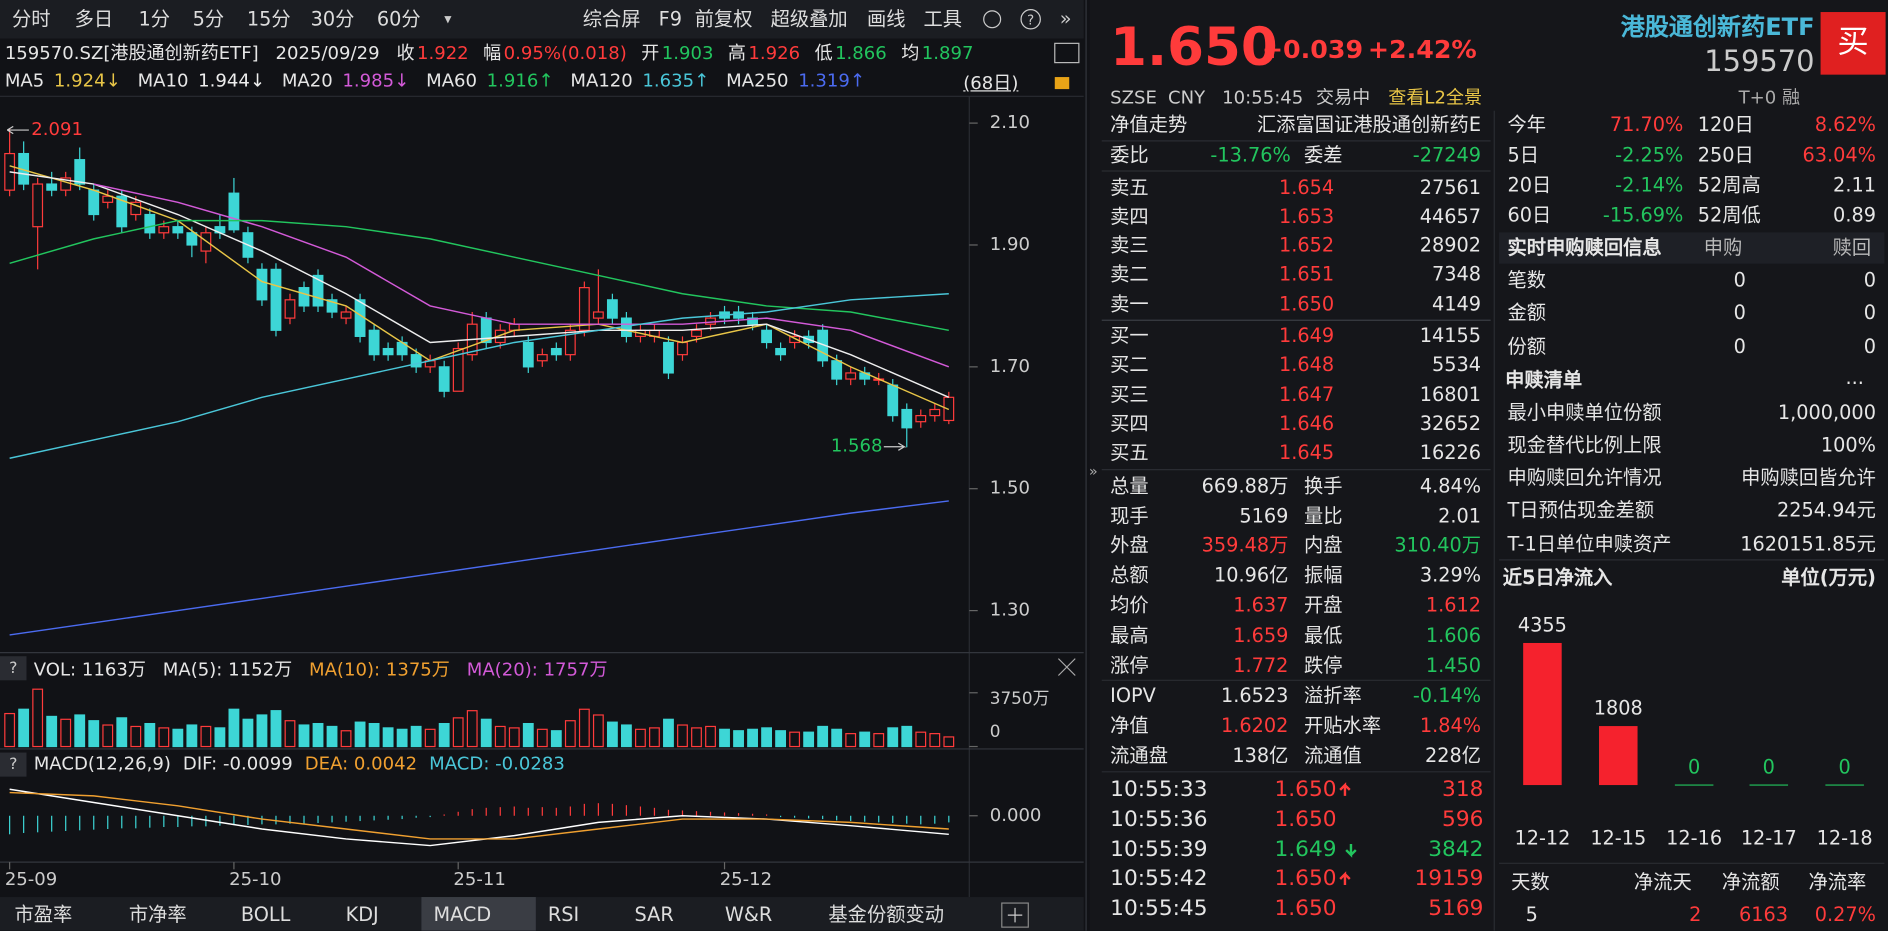 The width and height of the screenshot is (1888, 931). I want to click on period-tab: 5分, so click(208, 19).